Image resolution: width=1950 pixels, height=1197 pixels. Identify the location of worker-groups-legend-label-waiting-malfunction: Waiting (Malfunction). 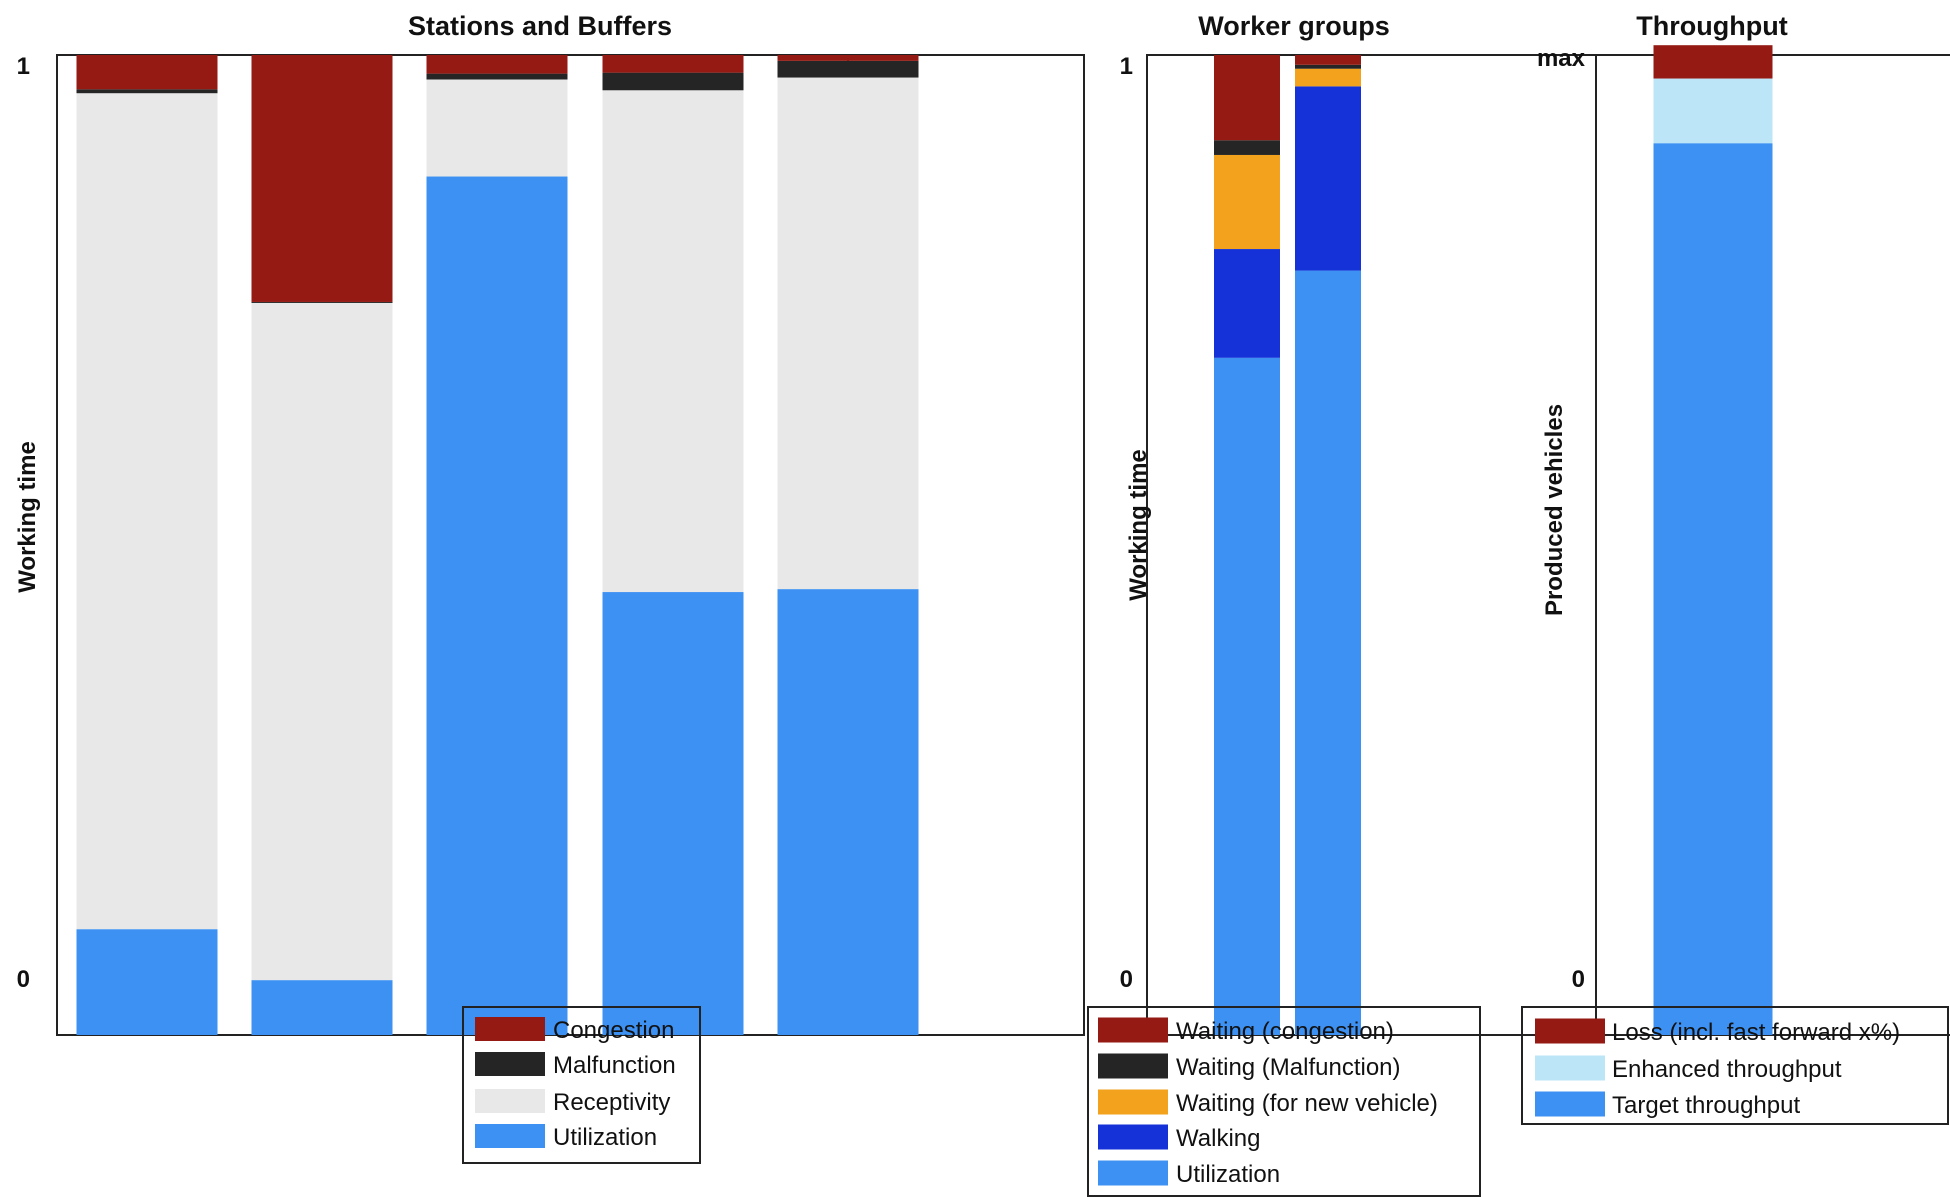
(1288, 1067).